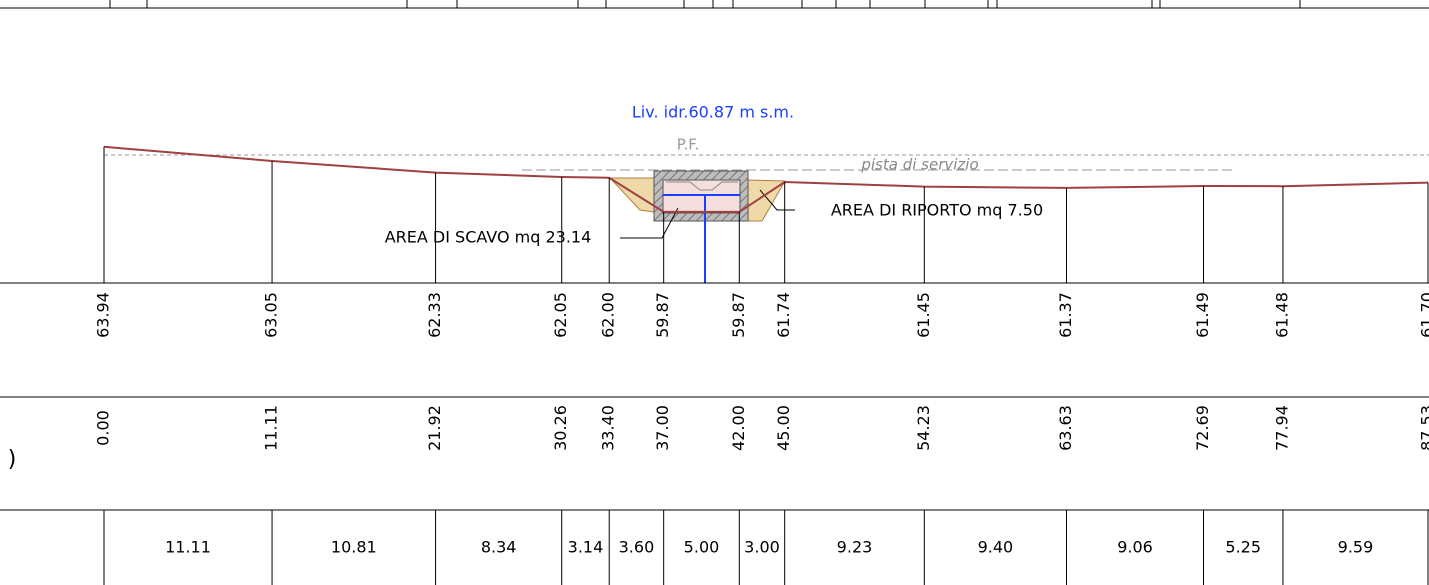 This screenshot has width=1429, height=585. I want to click on elevation-label: 61.70, so click(1423, 315).